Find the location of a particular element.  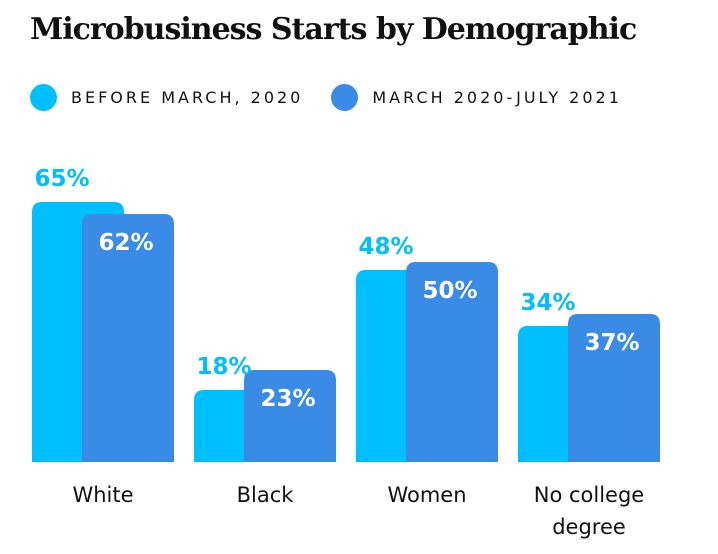

category-label-no-college-degree-line1: No college is located at coordinates (589, 495).